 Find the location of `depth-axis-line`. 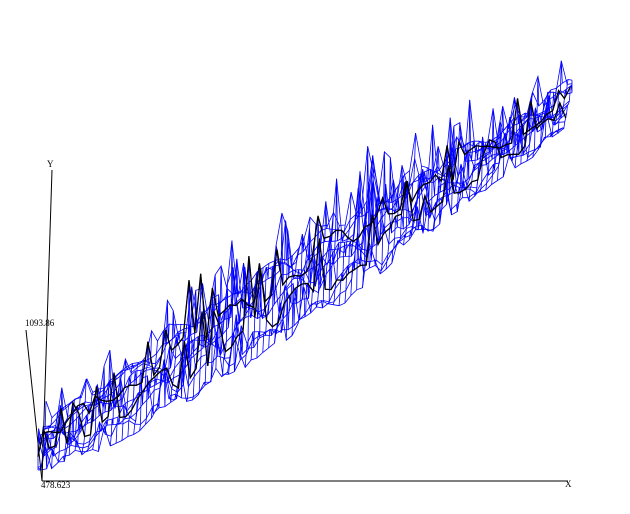

depth-axis-line is located at coordinates (34, 405).